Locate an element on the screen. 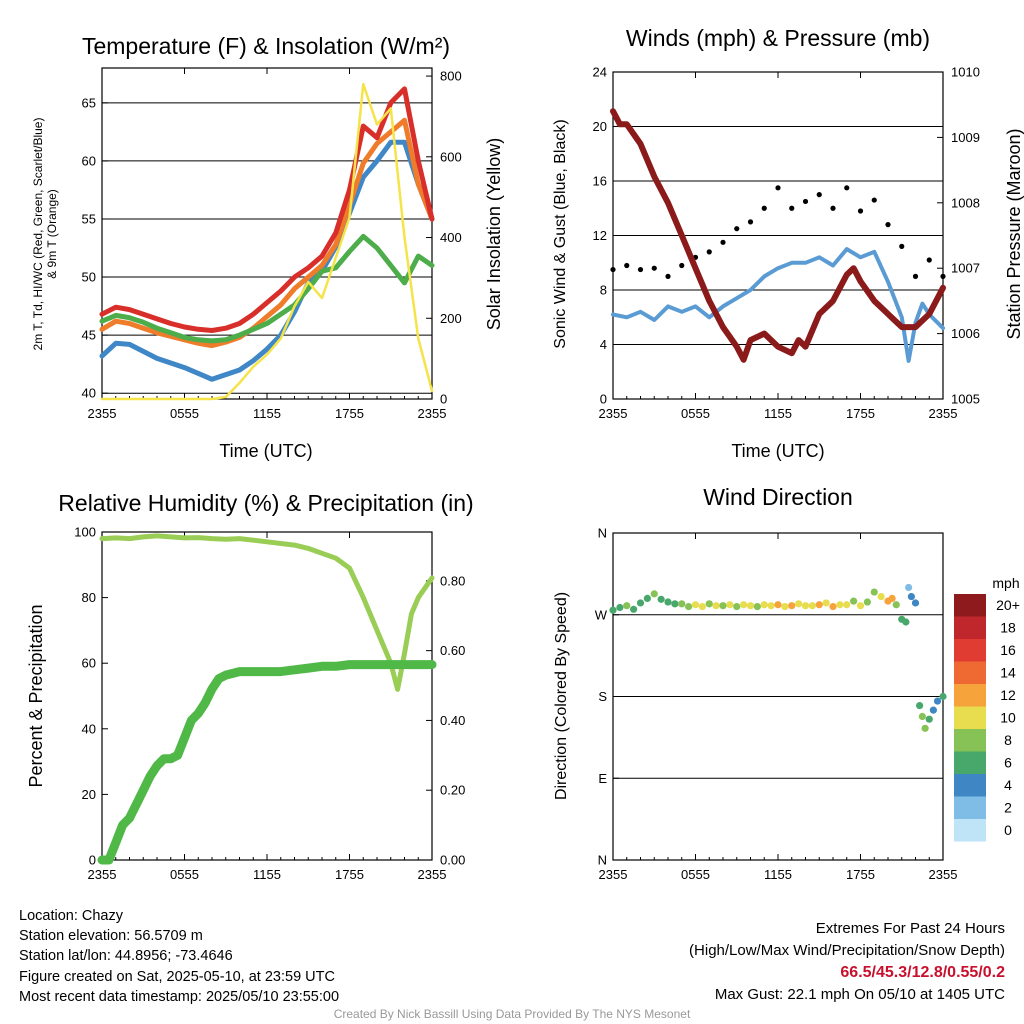 Image resolution: width=1024 pixels, height=1024 pixels. temp-ytick-label: 40 is located at coordinates (89, 393).